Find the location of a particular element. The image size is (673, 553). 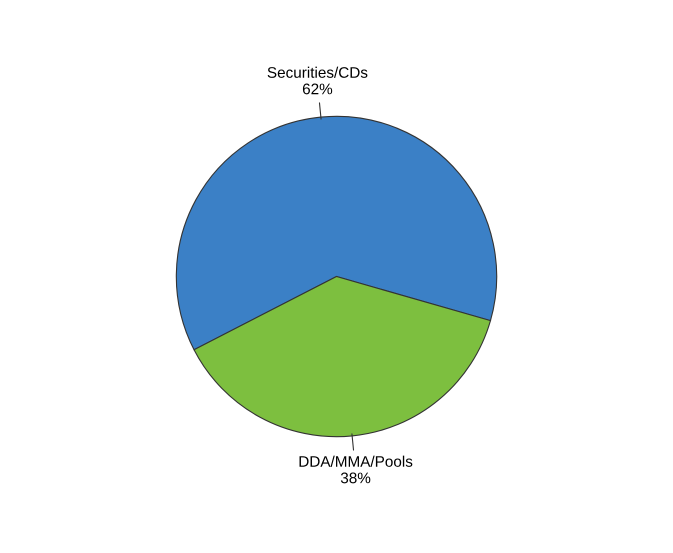

slice-label: DDA/MMA/Pools is located at coordinates (356, 461).